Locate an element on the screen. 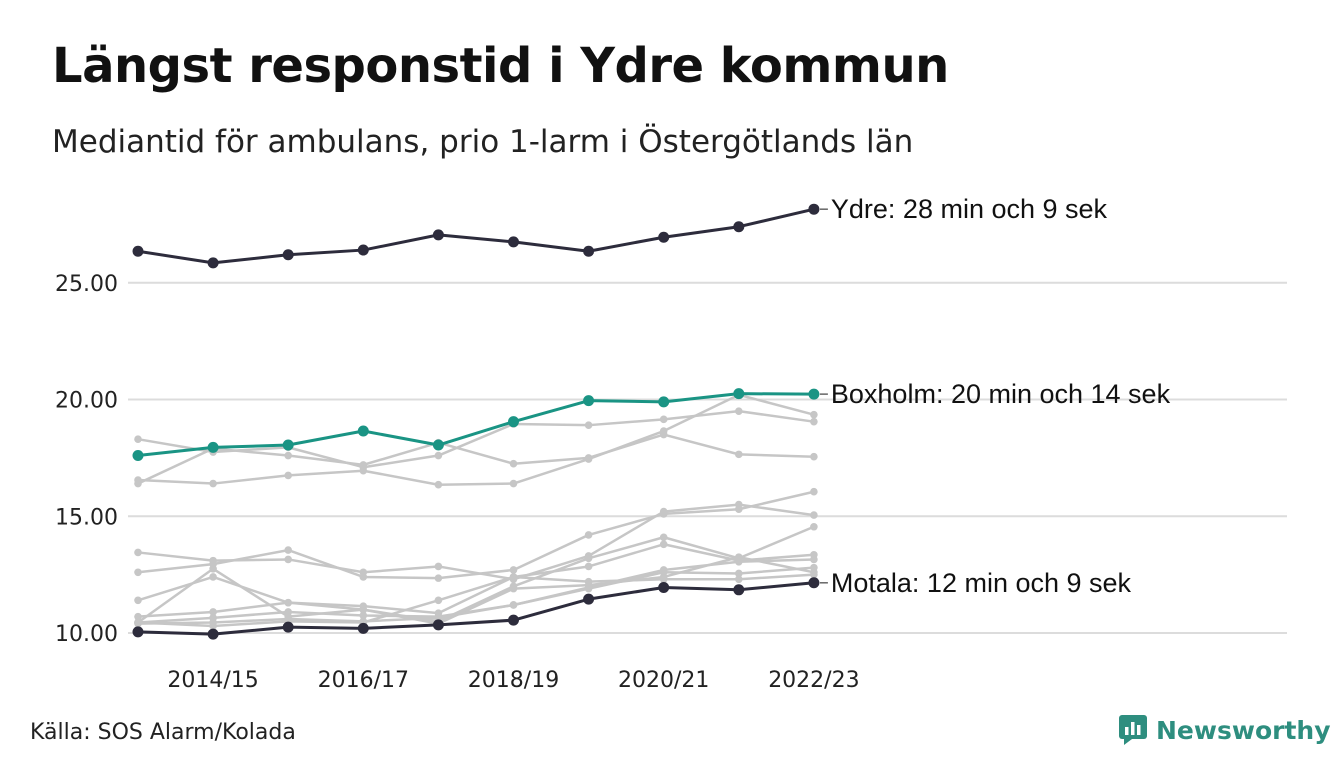 This screenshot has height=780, width=1340. x-tick-label: 2014/15 is located at coordinates (212, 680).